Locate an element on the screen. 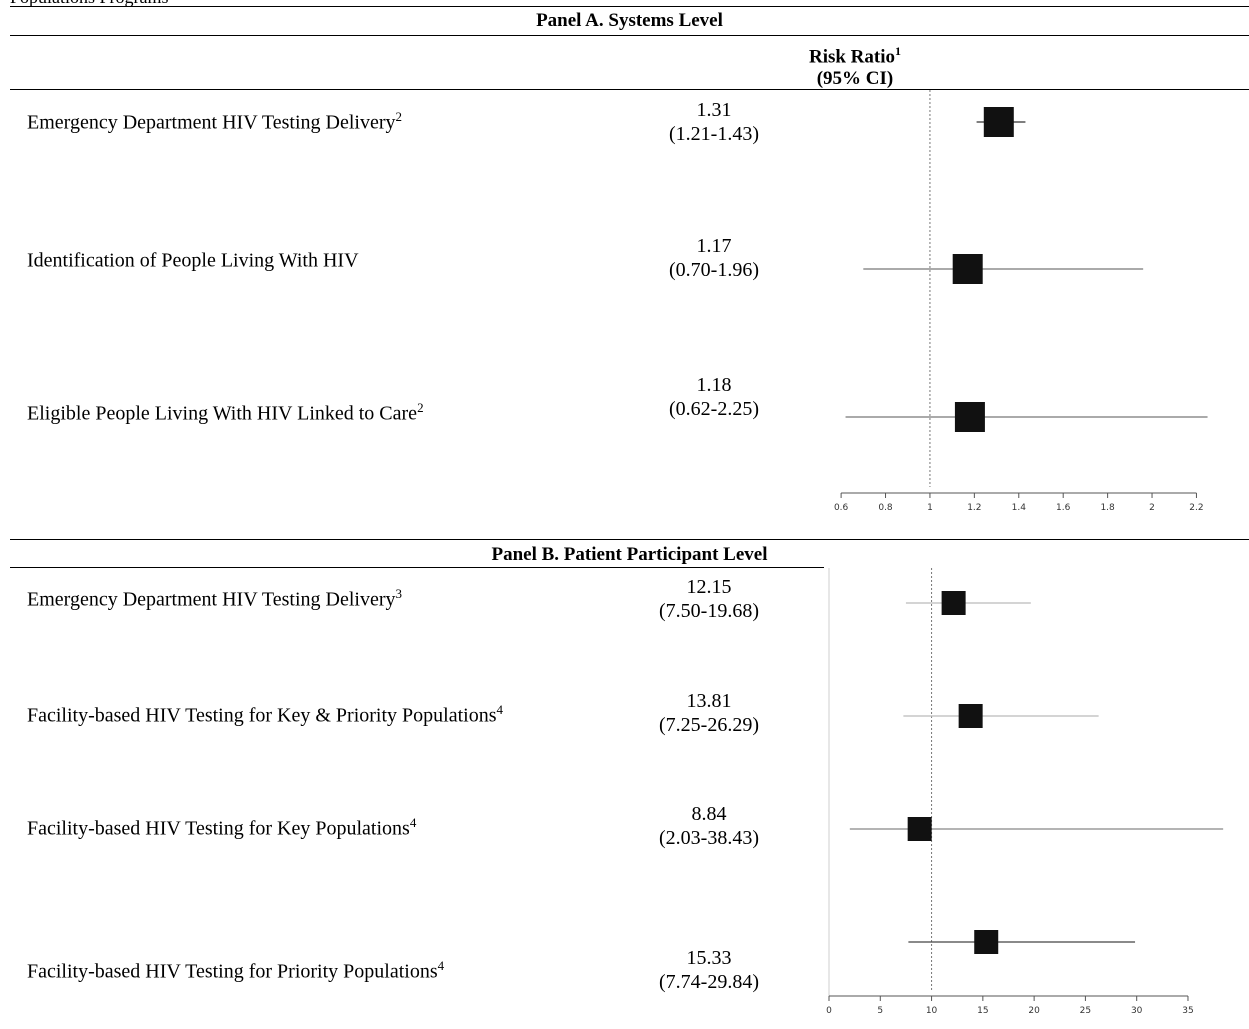 This screenshot has width=1249, height=1029. panel-b-row-estimate: 13.81 (7.25-26.29) is located at coordinates (709, 713).